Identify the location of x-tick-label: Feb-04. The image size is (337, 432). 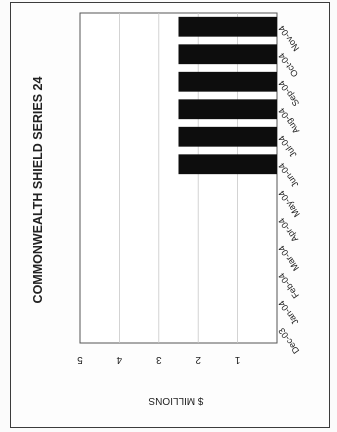
(288, 285).